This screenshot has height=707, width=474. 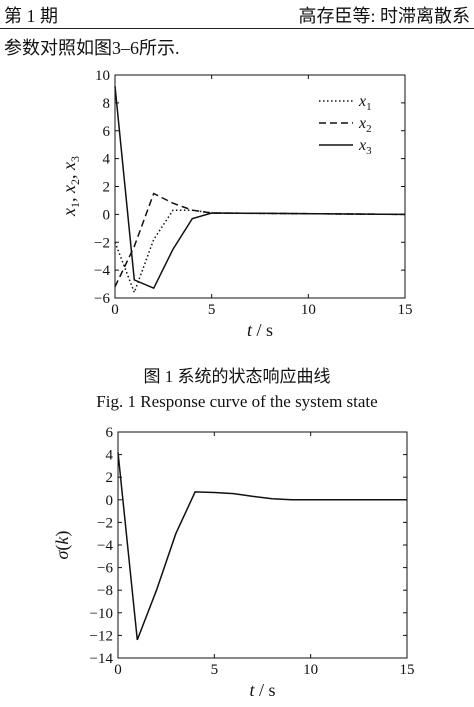 I want to click on y-axis-label: σ(k), so click(x=62, y=545).